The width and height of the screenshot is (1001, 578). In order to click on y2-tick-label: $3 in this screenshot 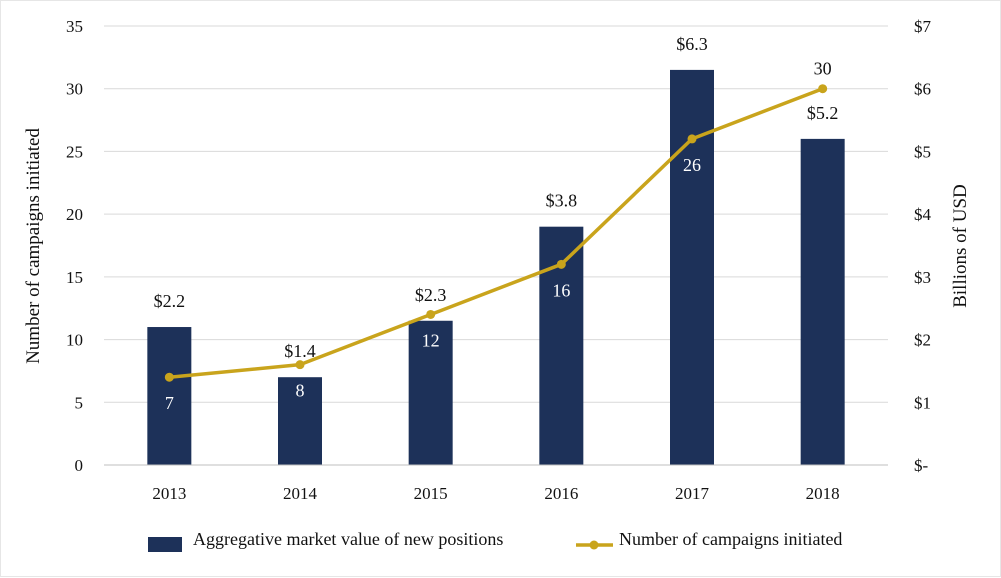, I will do `click(922, 277)`.